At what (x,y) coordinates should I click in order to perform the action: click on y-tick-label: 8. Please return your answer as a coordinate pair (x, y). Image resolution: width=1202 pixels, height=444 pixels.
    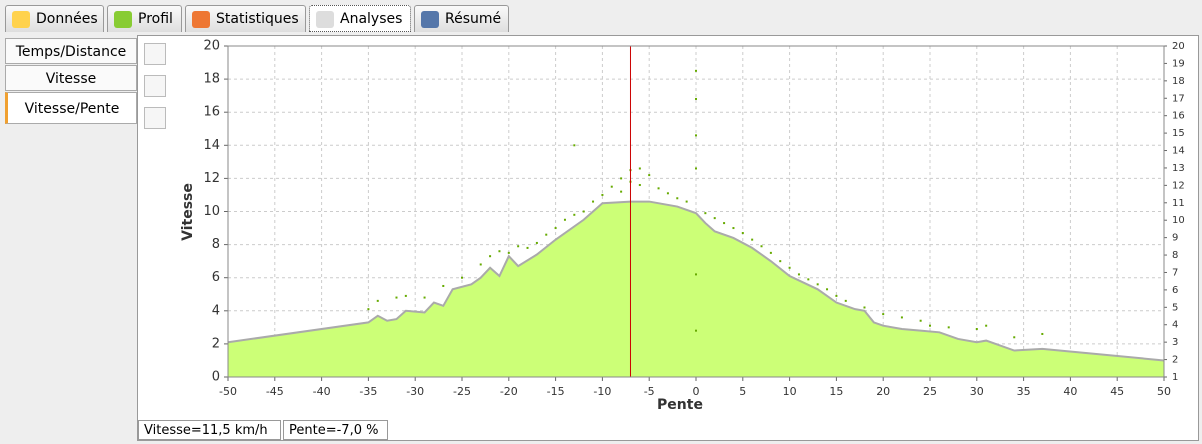
    Looking at the image, I should click on (216, 244).